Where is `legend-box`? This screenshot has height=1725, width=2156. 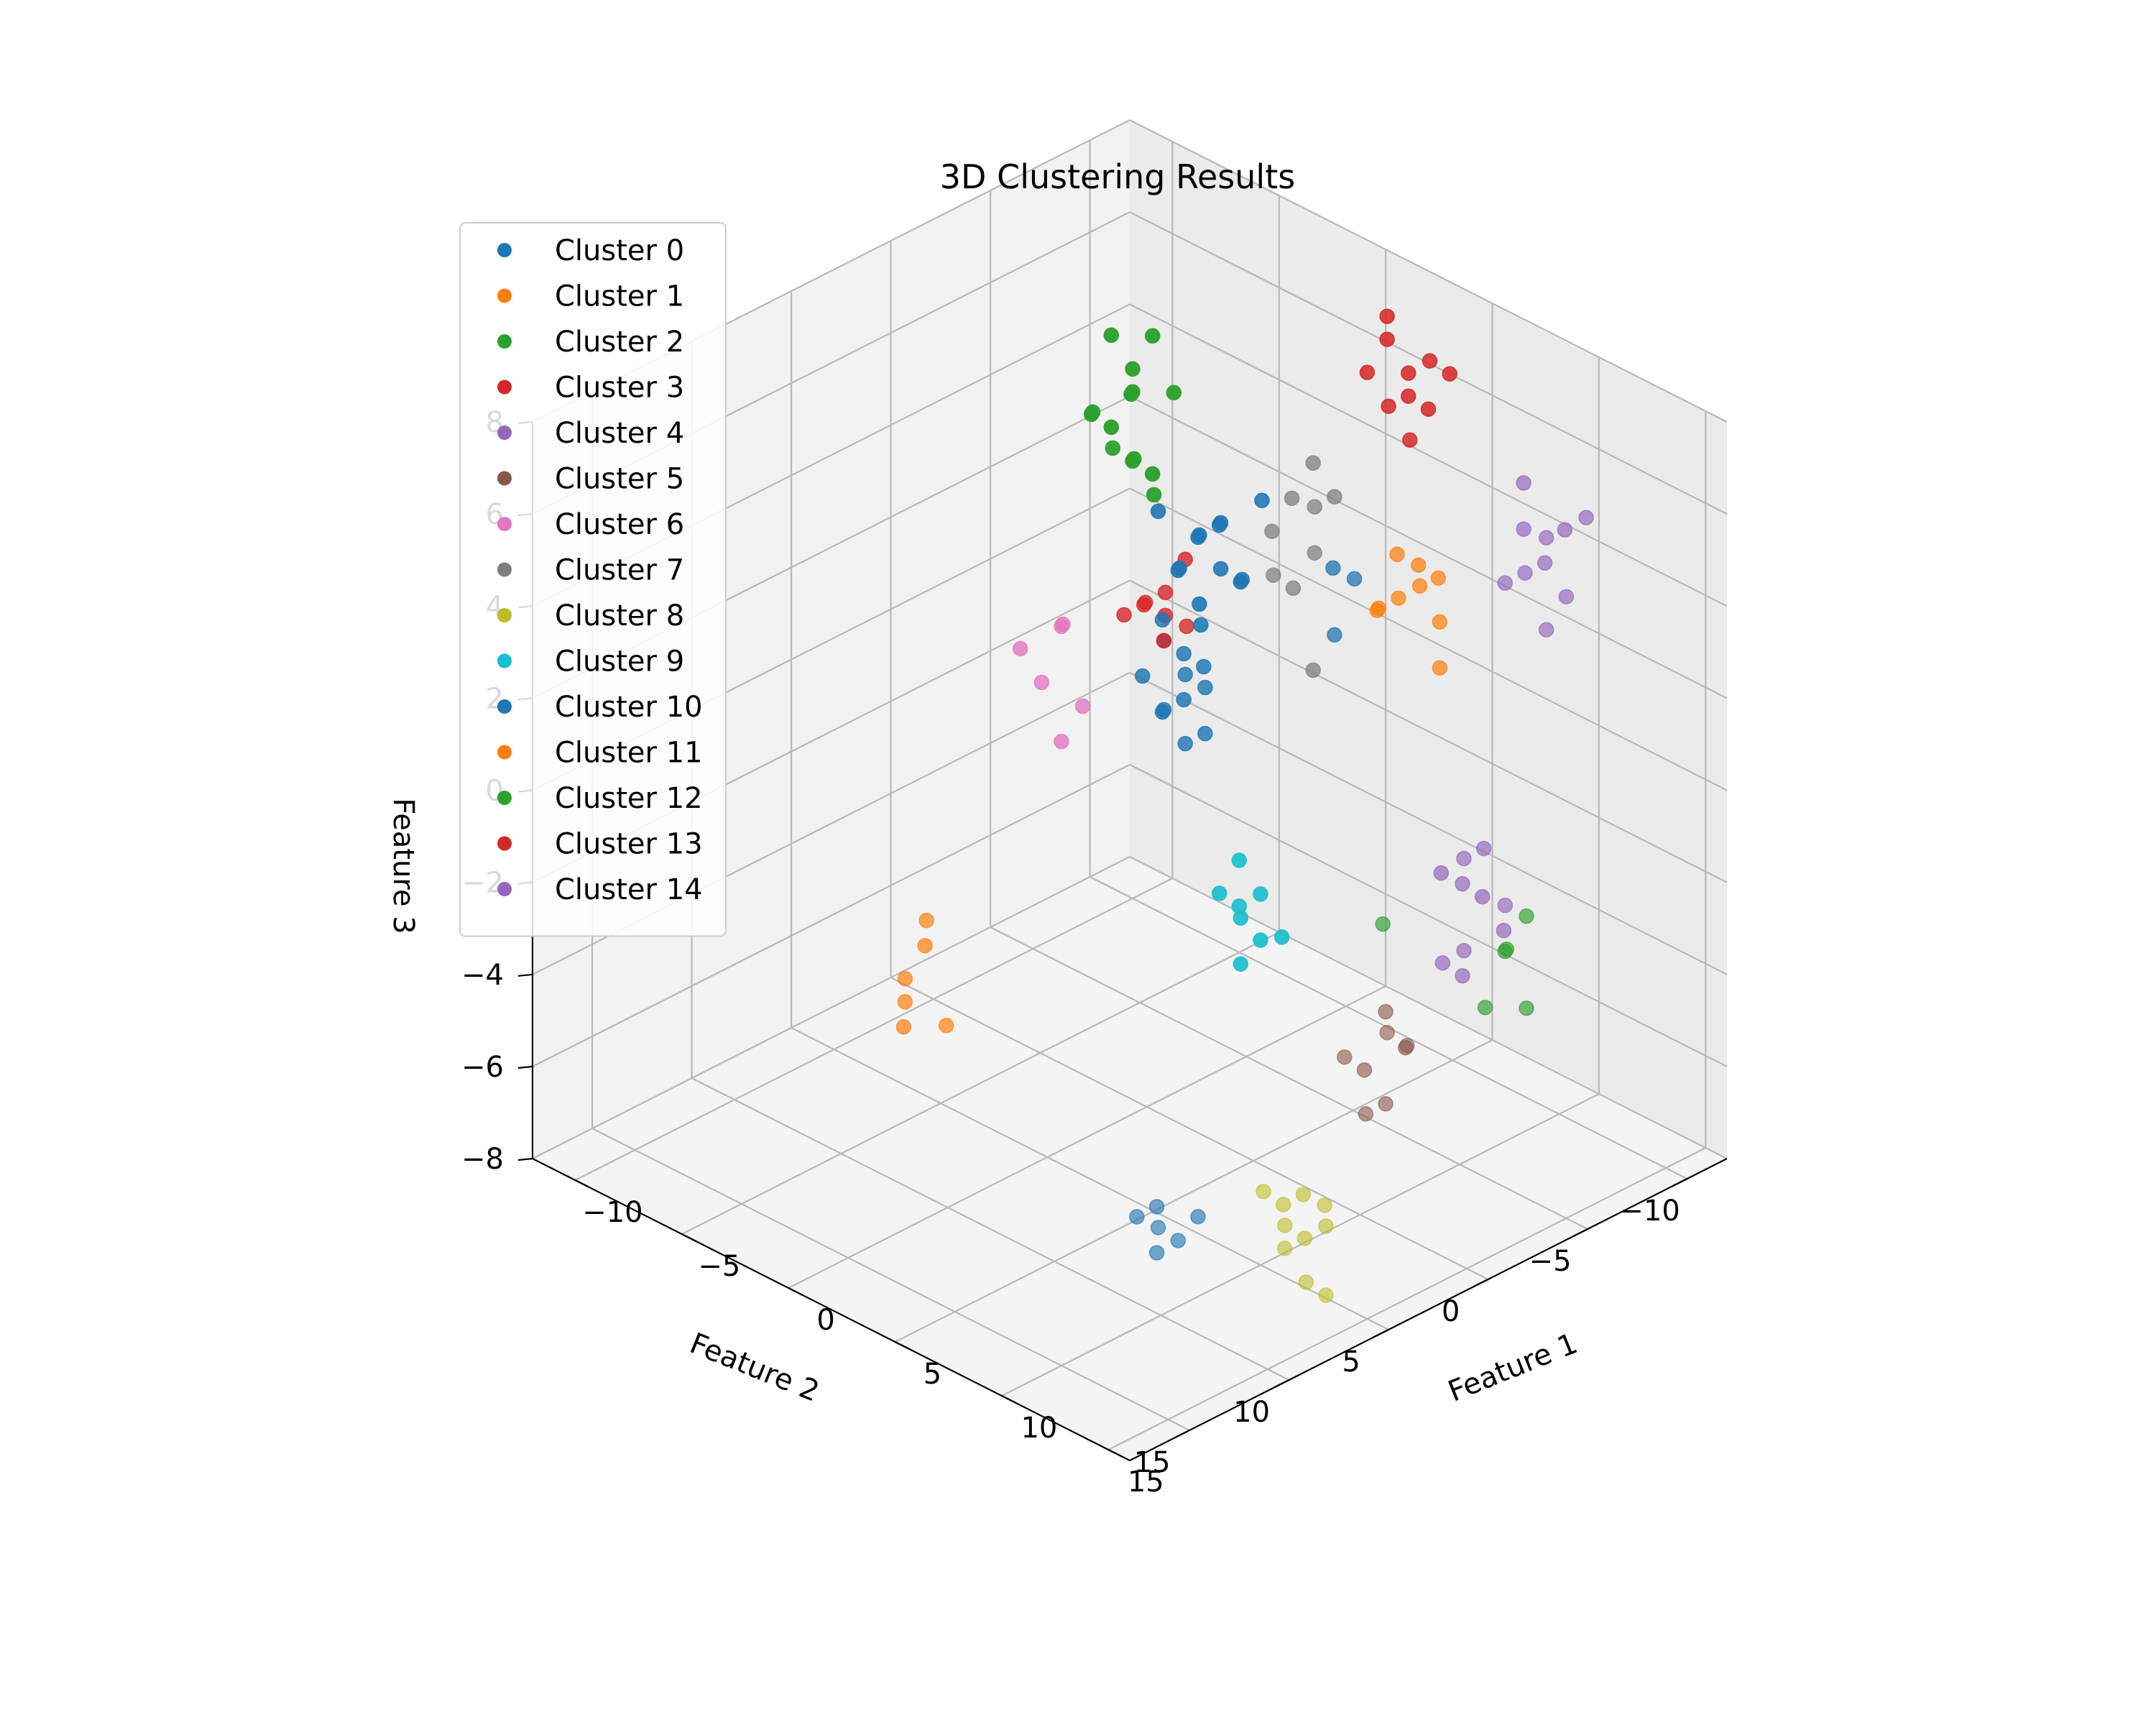 legend-box is located at coordinates (593, 579).